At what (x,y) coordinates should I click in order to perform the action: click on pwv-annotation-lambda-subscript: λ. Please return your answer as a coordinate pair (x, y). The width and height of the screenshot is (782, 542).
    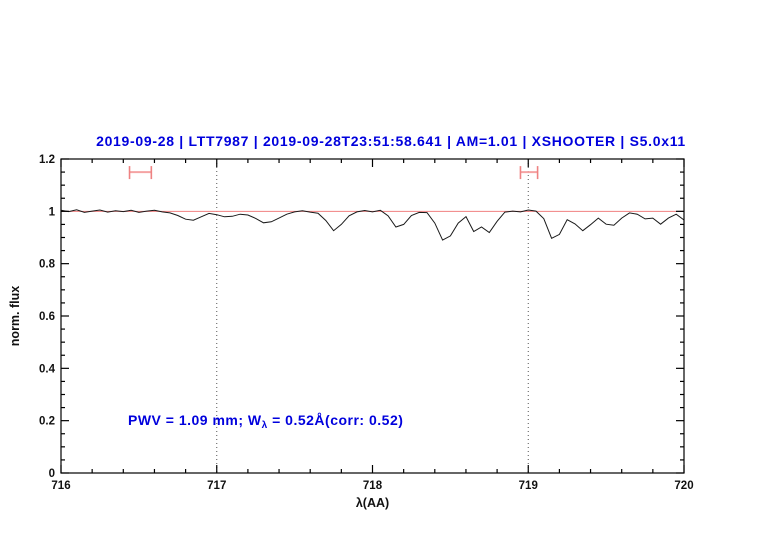
    Looking at the image, I should click on (264, 425).